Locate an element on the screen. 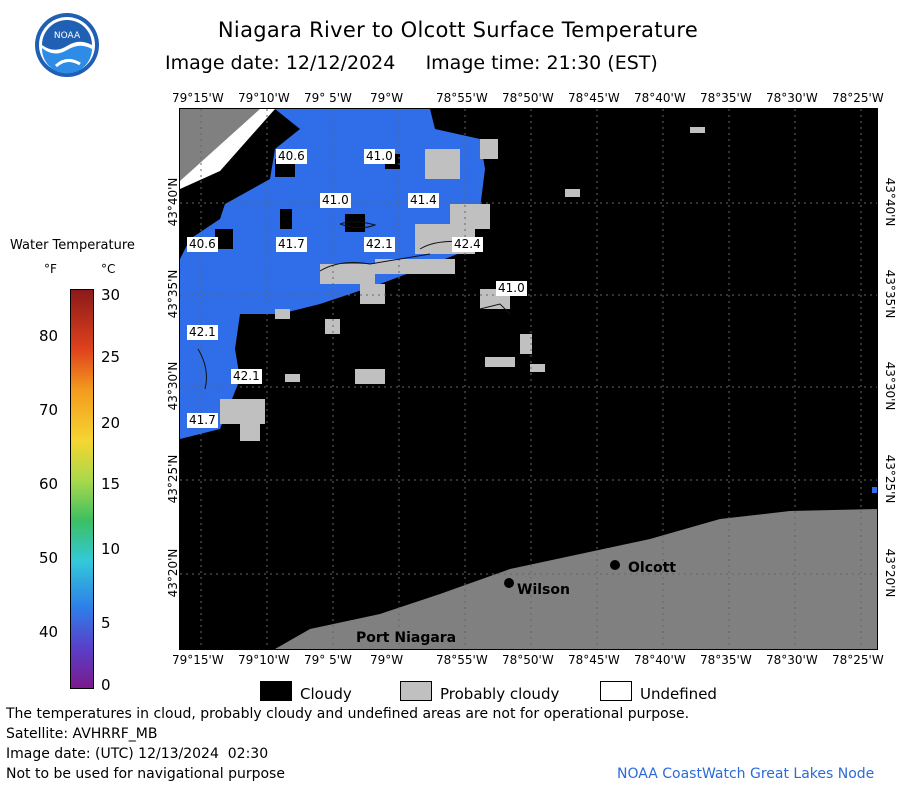  land-area-nw is located at coordinates (220, 145).